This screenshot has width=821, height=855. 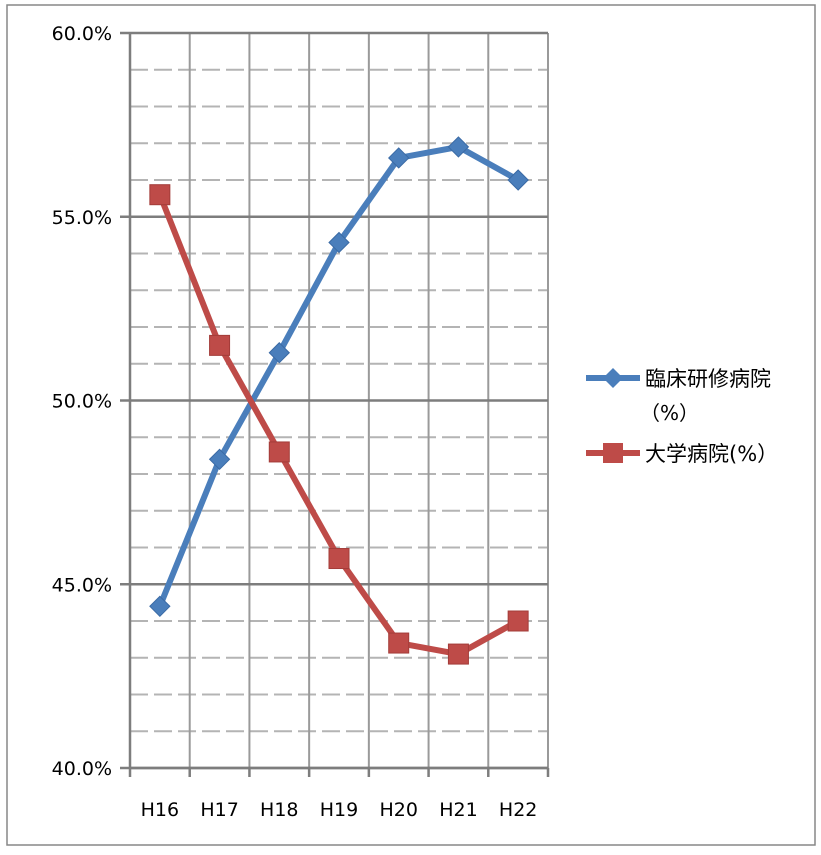 What do you see at coordinates (82, 218) in the screenshot?
I see `y-tick-label: 55.0%` at bounding box center [82, 218].